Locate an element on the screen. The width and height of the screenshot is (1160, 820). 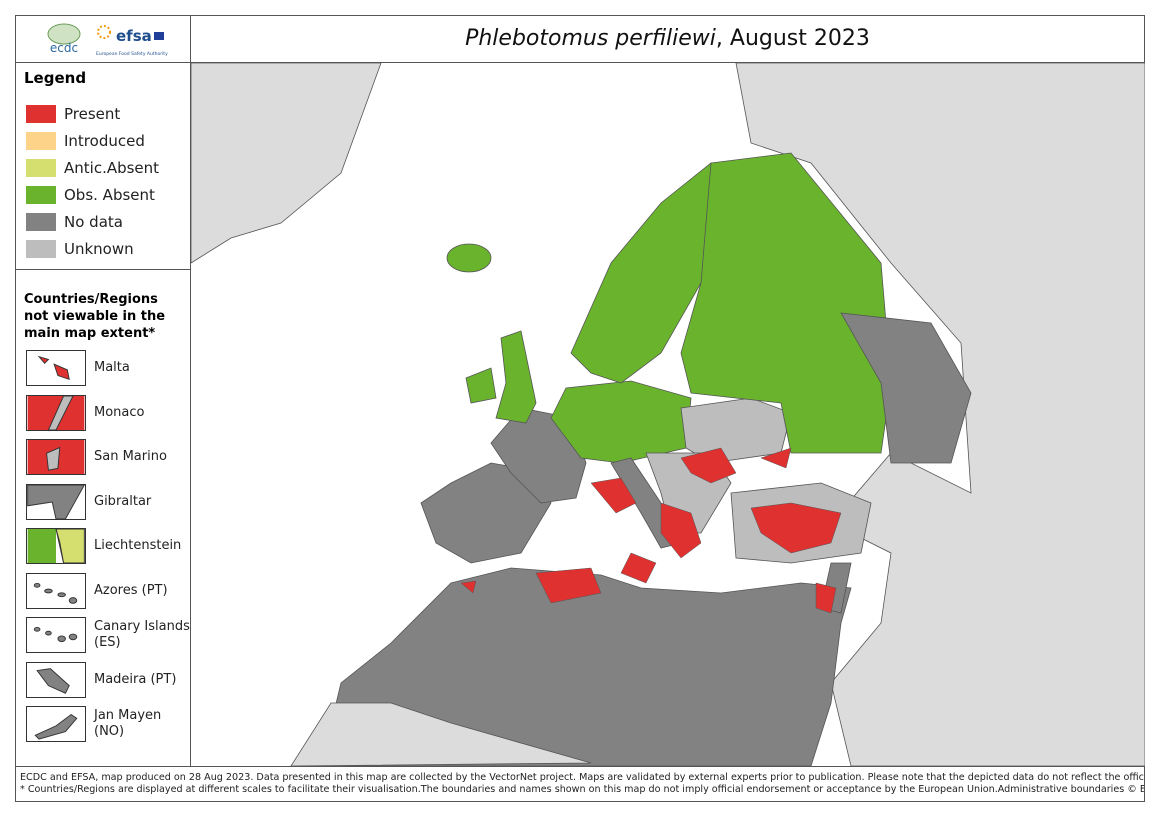
present-greece is located at coordinates (681, 530).